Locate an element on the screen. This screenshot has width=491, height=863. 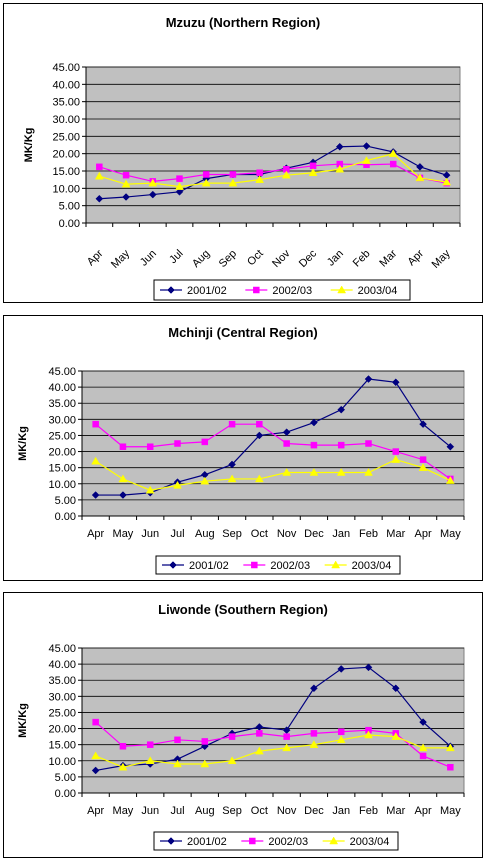
series-line-2002/03 is located at coordinates (273, 451).